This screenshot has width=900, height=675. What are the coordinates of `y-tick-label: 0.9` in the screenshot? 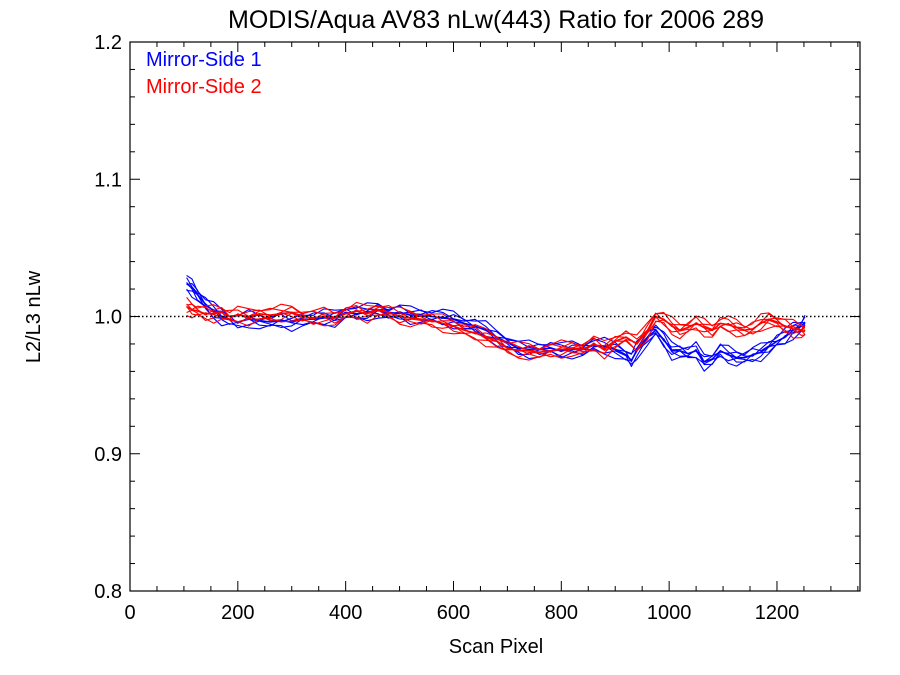 It's located at (108, 455).